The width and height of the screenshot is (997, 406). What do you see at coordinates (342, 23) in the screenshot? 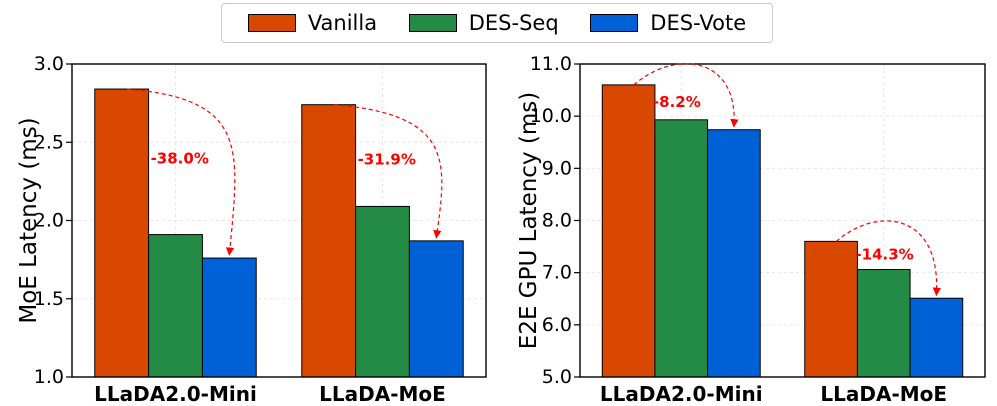
I see `legend-label-vanilla: Vanilla` at bounding box center [342, 23].